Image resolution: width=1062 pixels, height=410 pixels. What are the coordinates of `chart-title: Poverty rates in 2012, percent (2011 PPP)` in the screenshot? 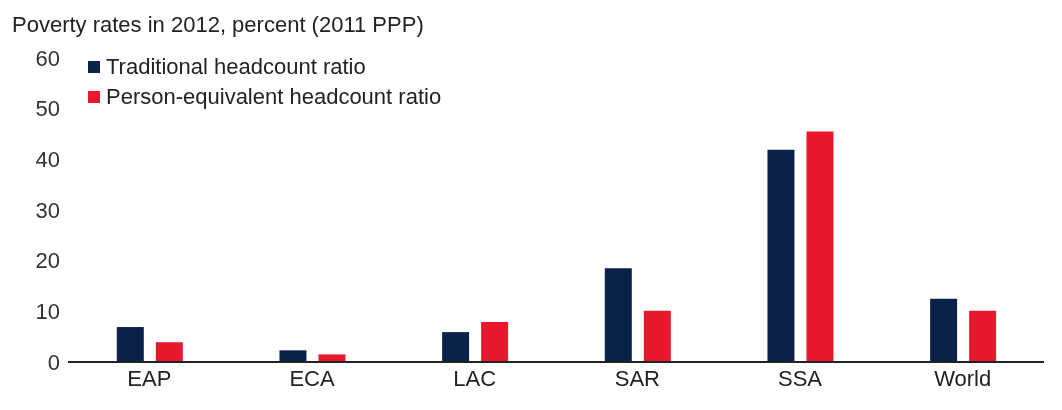 It's located at (218, 24).